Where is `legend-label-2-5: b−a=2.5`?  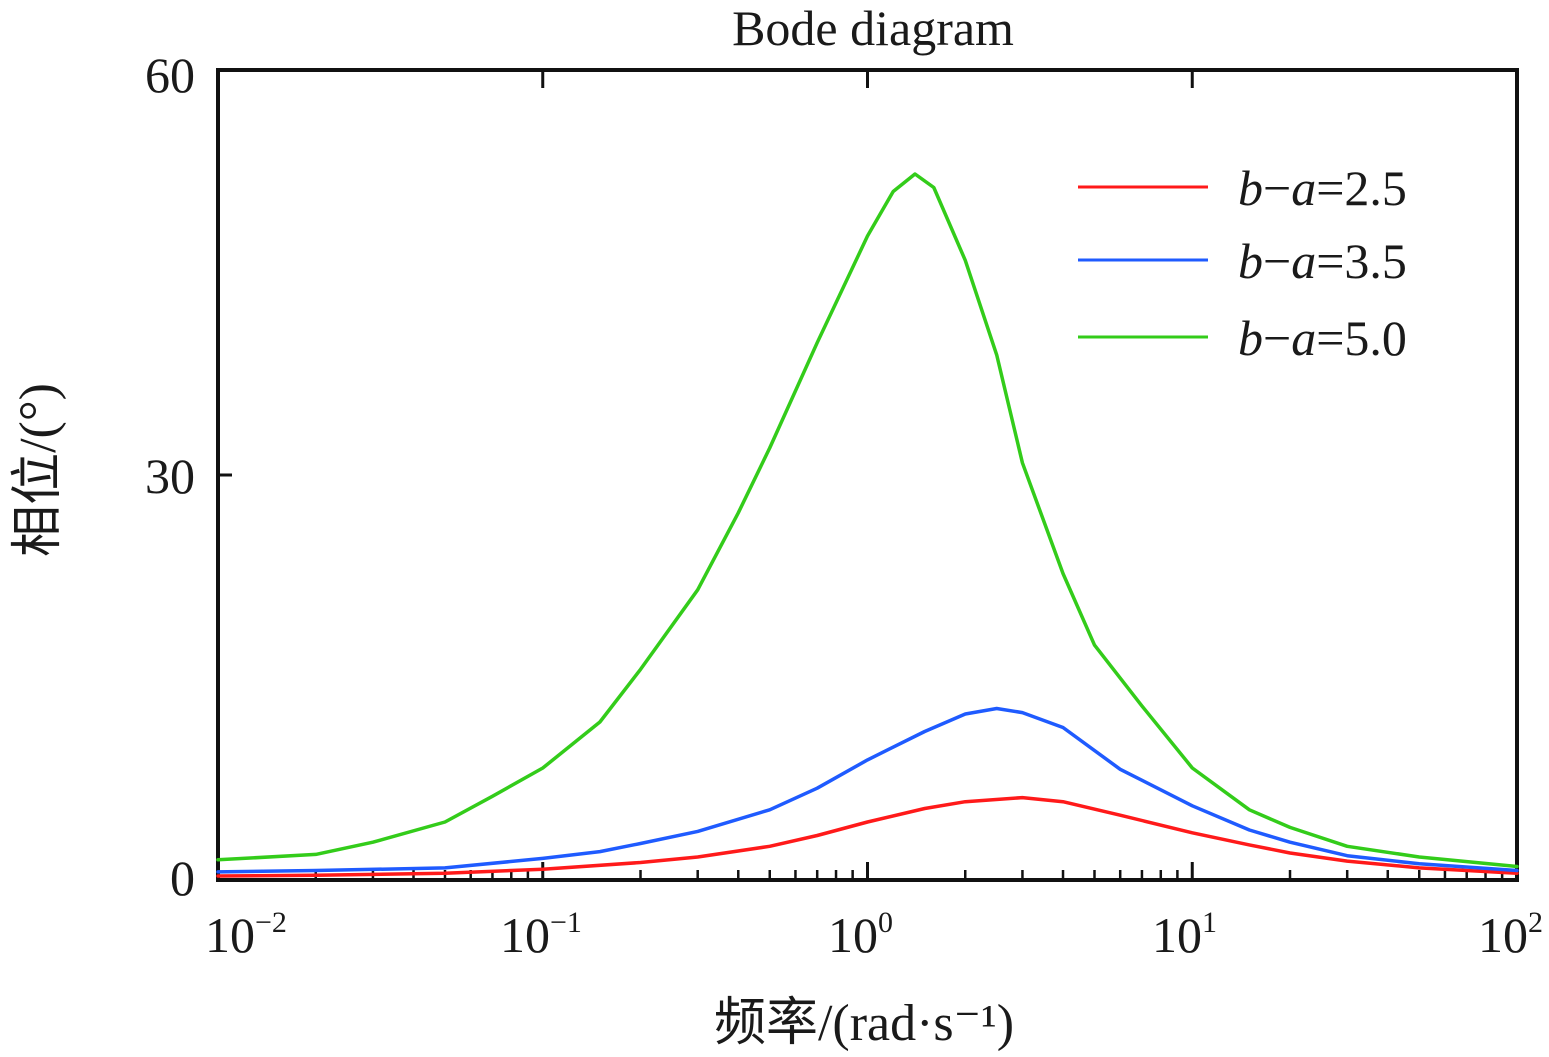 legend-label-2-5: b−a=2.5 is located at coordinates (1322, 188).